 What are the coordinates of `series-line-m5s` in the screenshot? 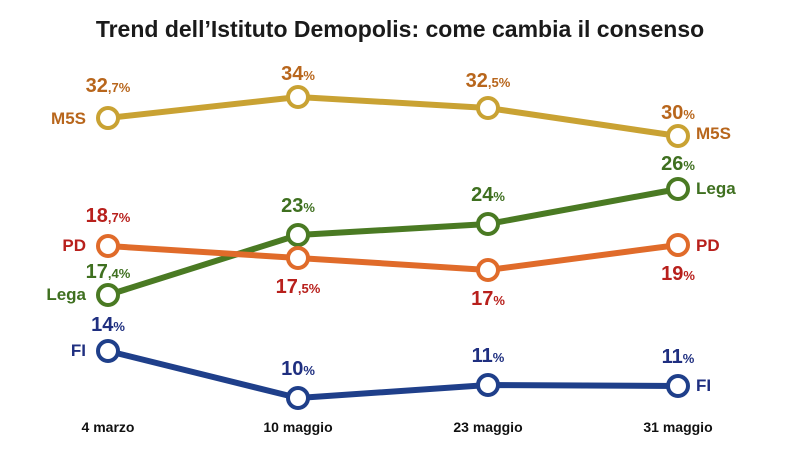 It's located at (393, 116).